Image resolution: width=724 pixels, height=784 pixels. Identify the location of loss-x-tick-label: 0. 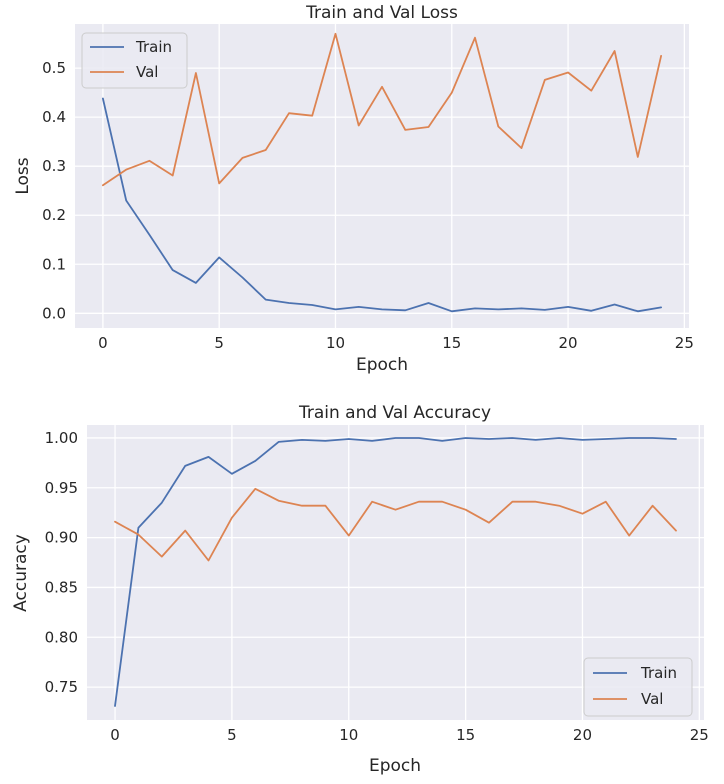
(103, 343).